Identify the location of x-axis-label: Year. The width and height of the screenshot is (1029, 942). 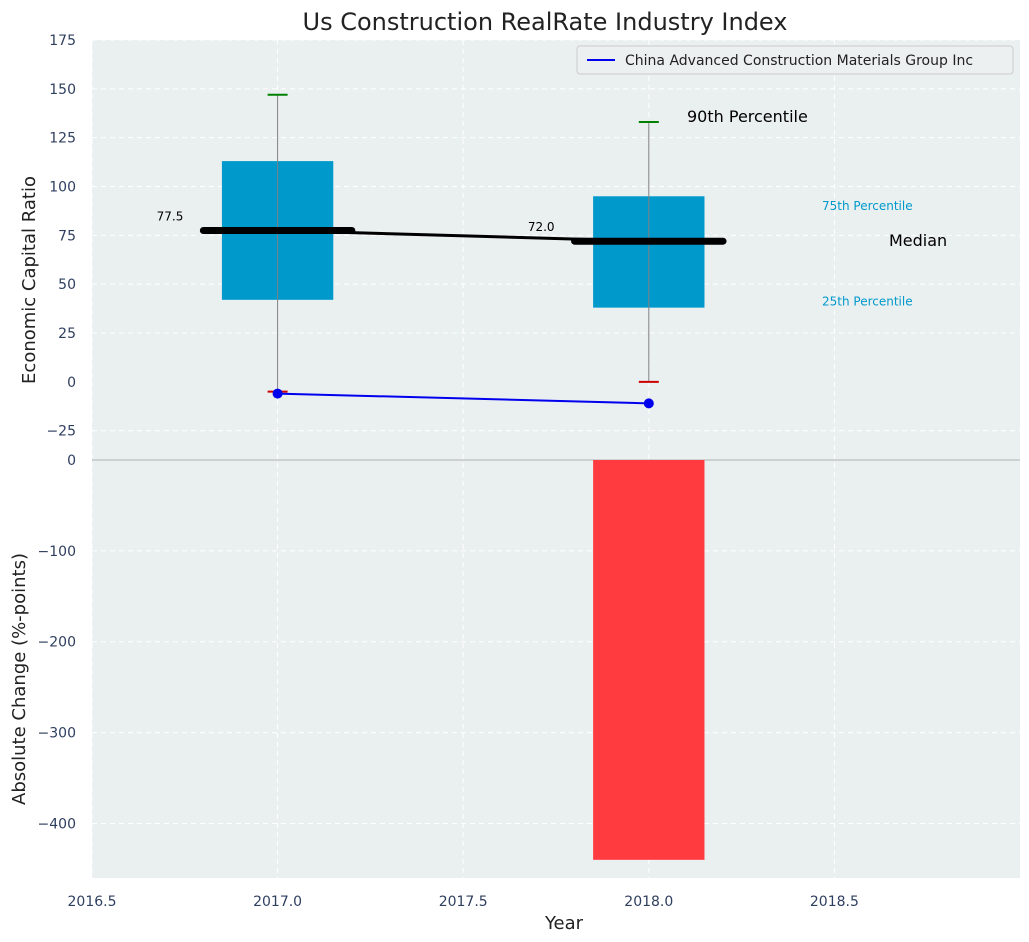
(564, 923).